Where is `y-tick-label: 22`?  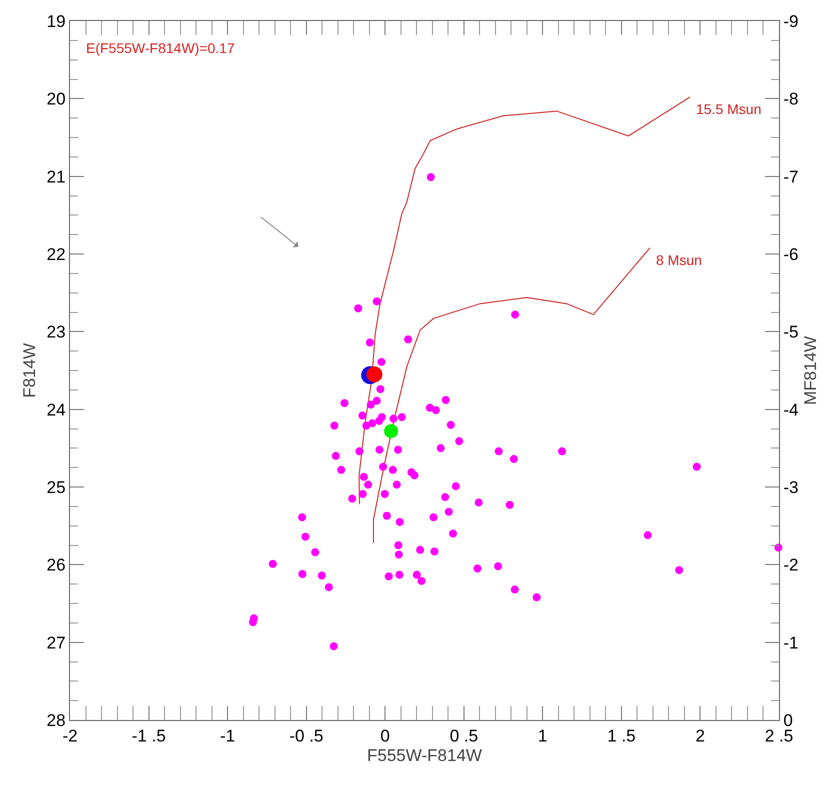 y-tick-label: 22 is located at coordinates (56, 254).